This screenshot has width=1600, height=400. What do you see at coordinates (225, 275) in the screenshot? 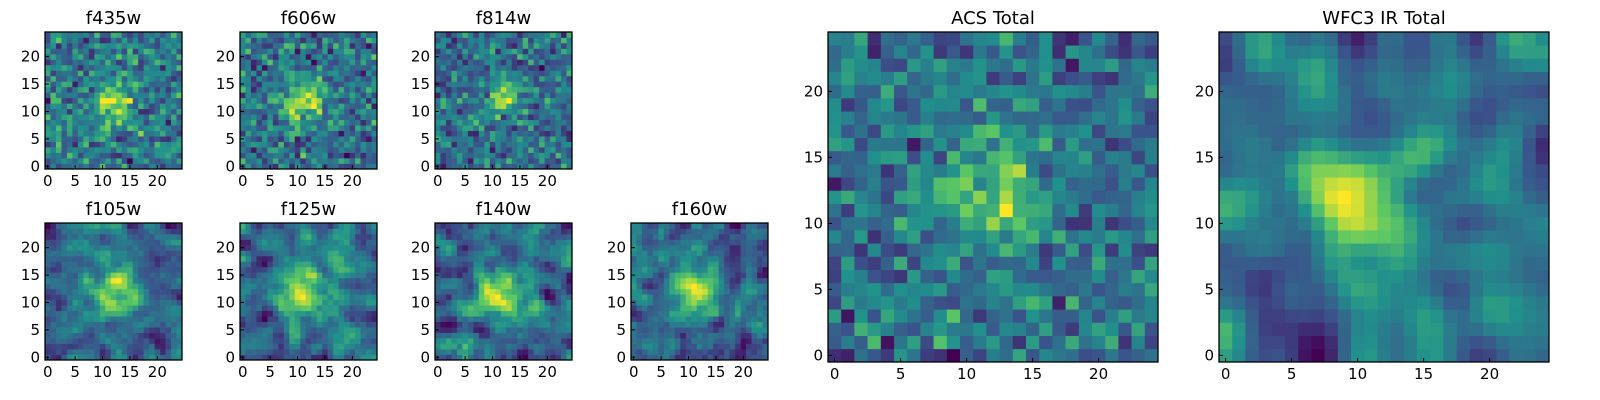
I see `y-tick-label: 15` at bounding box center [225, 275].